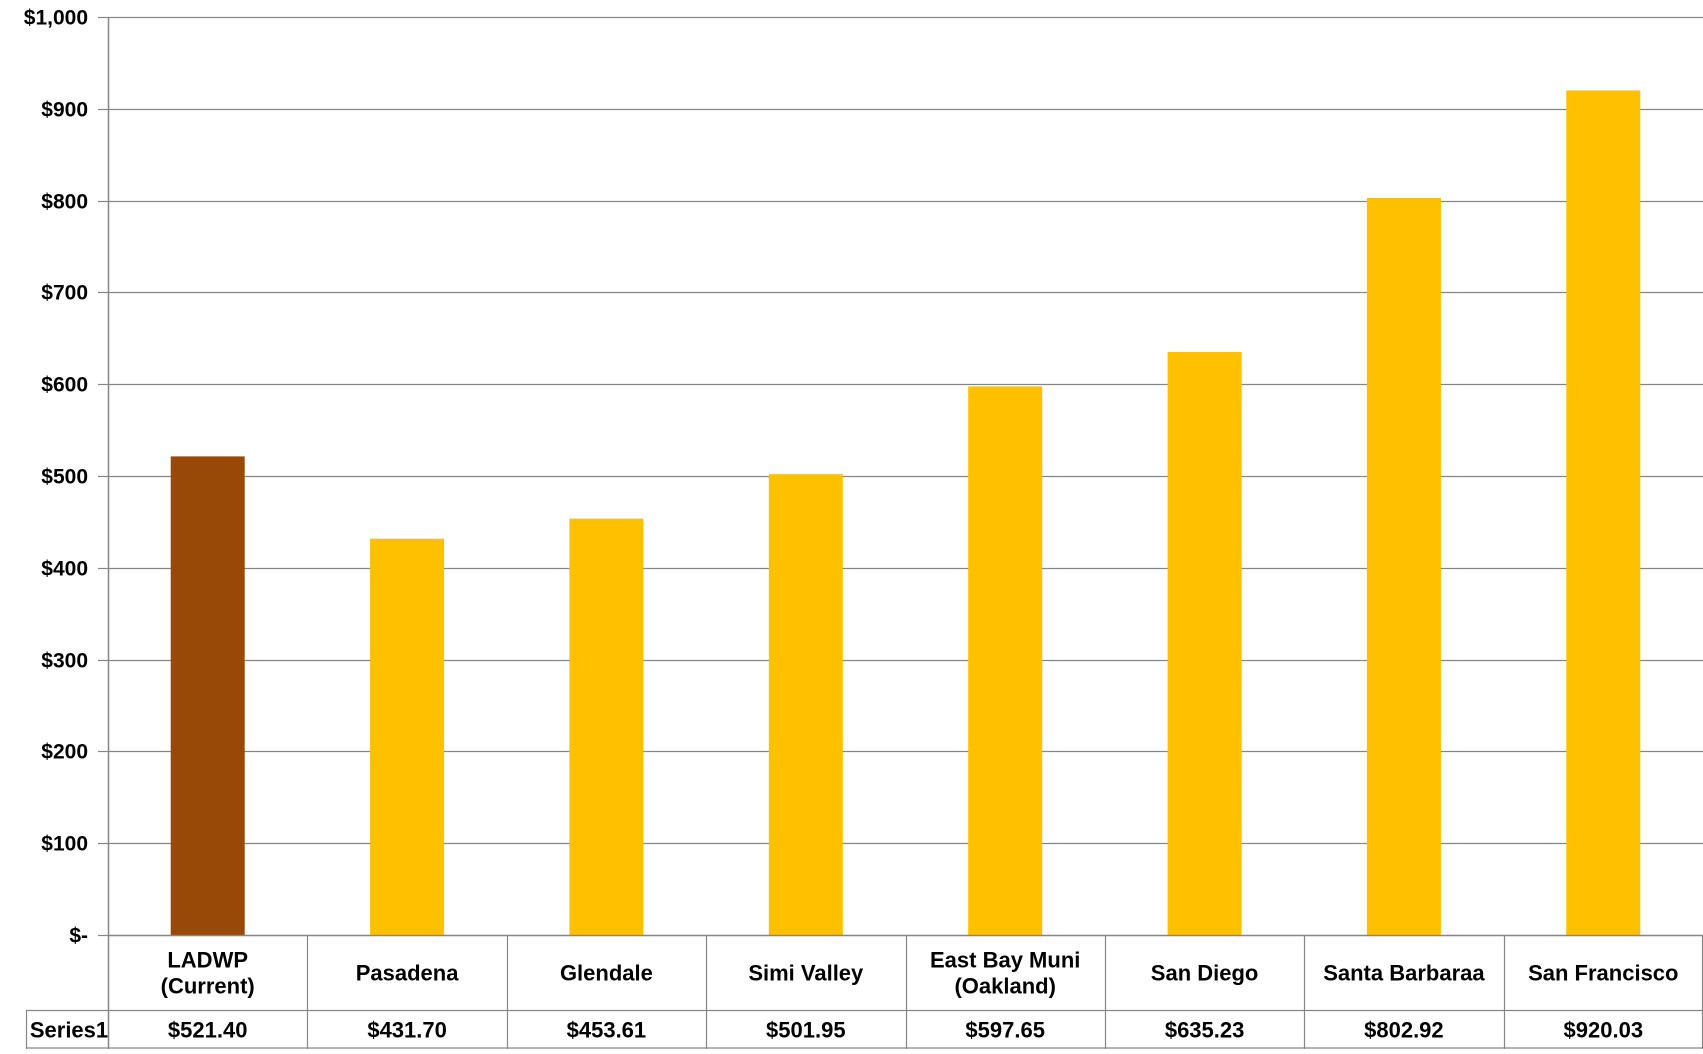 This screenshot has width=1703, height=1054. Describe the element at coordinates (64, 202) in the screenshot. I see `y-tick-label: $800` at that location.